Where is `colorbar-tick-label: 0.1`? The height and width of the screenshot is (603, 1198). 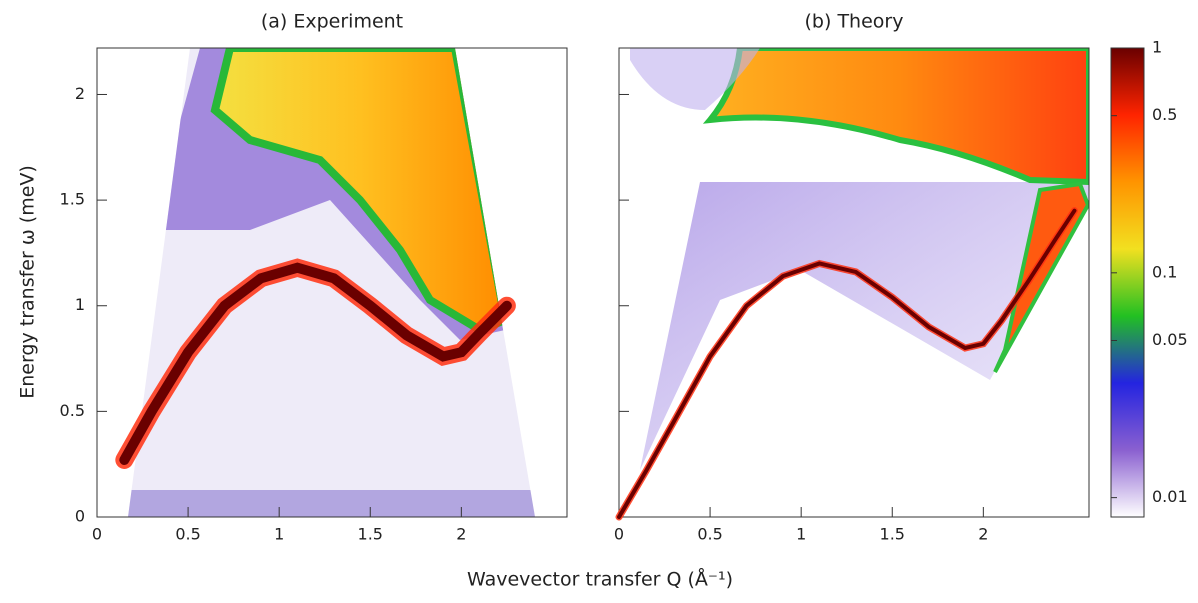 colorbar-tick-label: 0.1 is located at coordinates (1164, 271).